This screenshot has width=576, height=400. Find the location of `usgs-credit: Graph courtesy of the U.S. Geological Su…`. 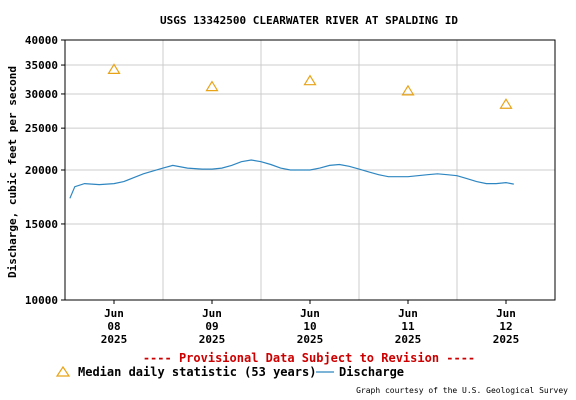

usgs-credit: Graph courtesy of the U.S. Geological Su… is located at coordinates (462, 390).